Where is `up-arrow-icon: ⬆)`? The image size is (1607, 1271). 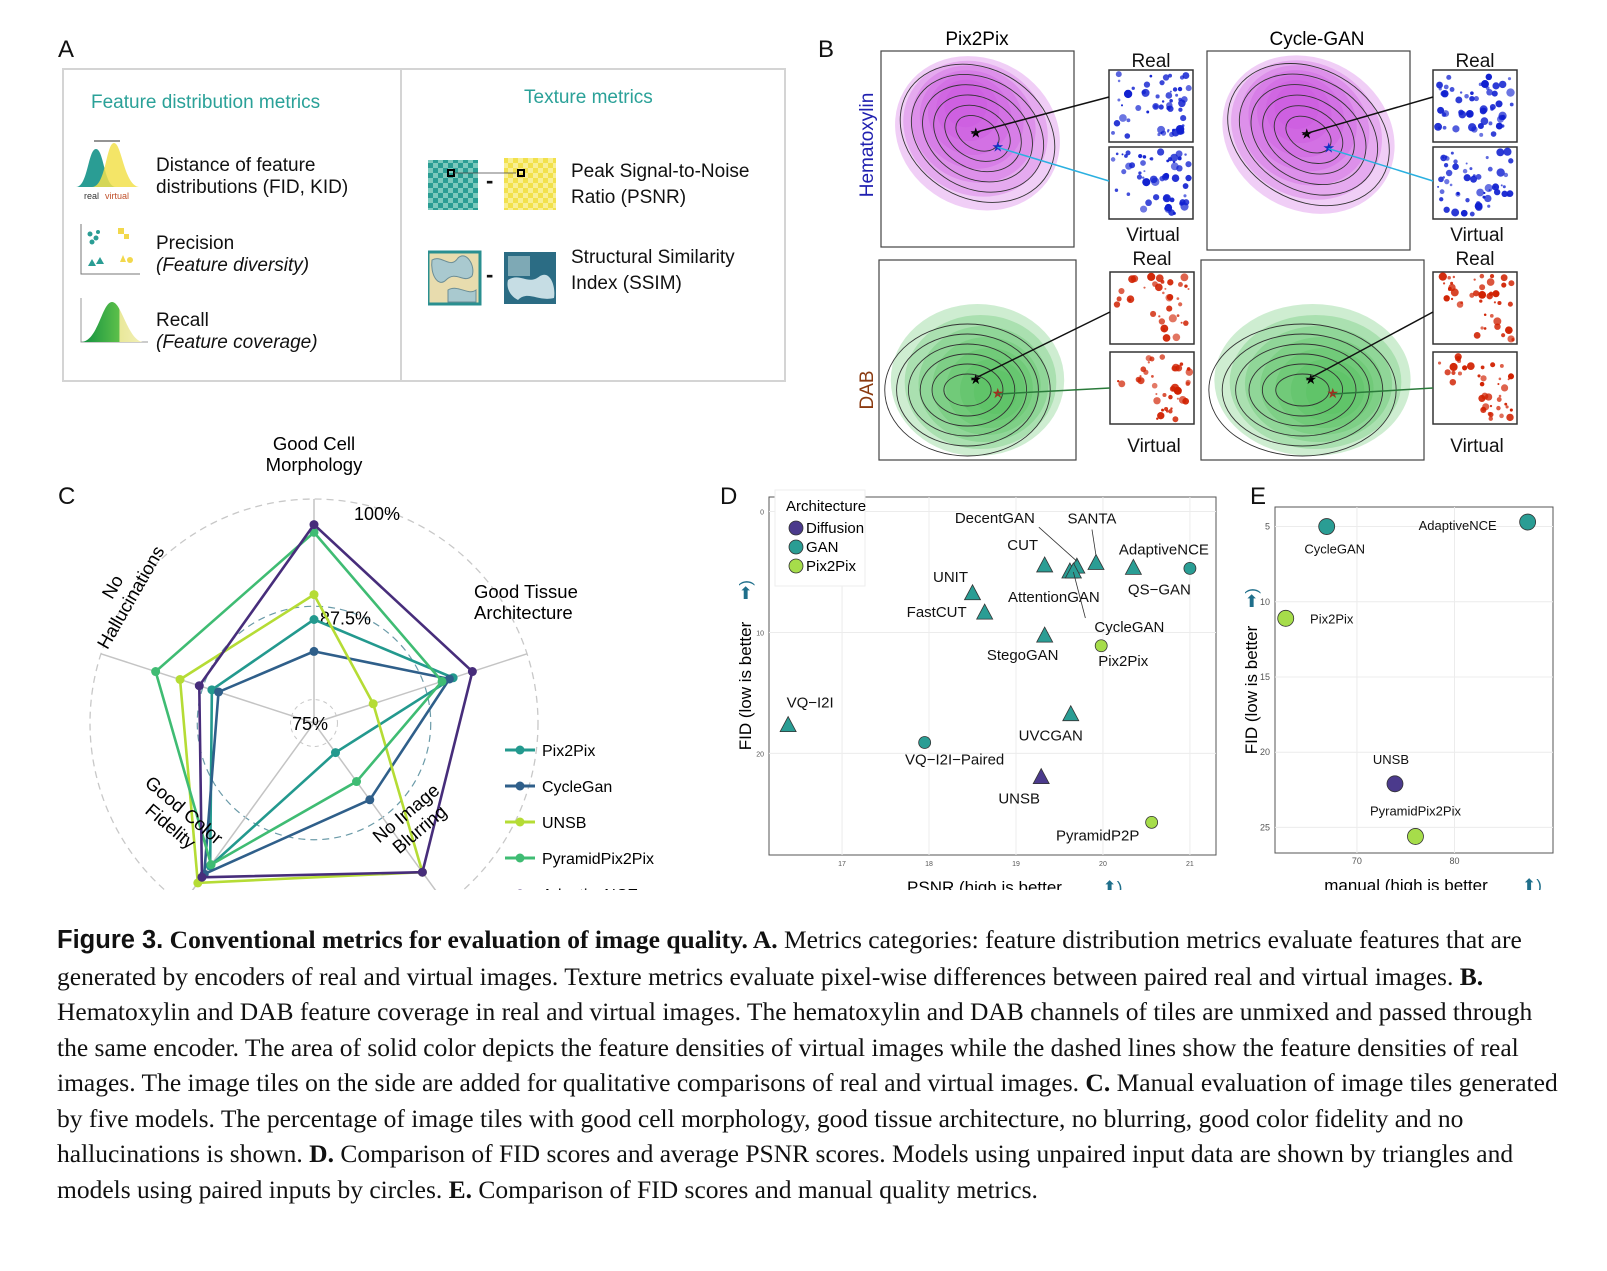 up-arrow-icon: ⬆) is located at coordinates (1113, 884).